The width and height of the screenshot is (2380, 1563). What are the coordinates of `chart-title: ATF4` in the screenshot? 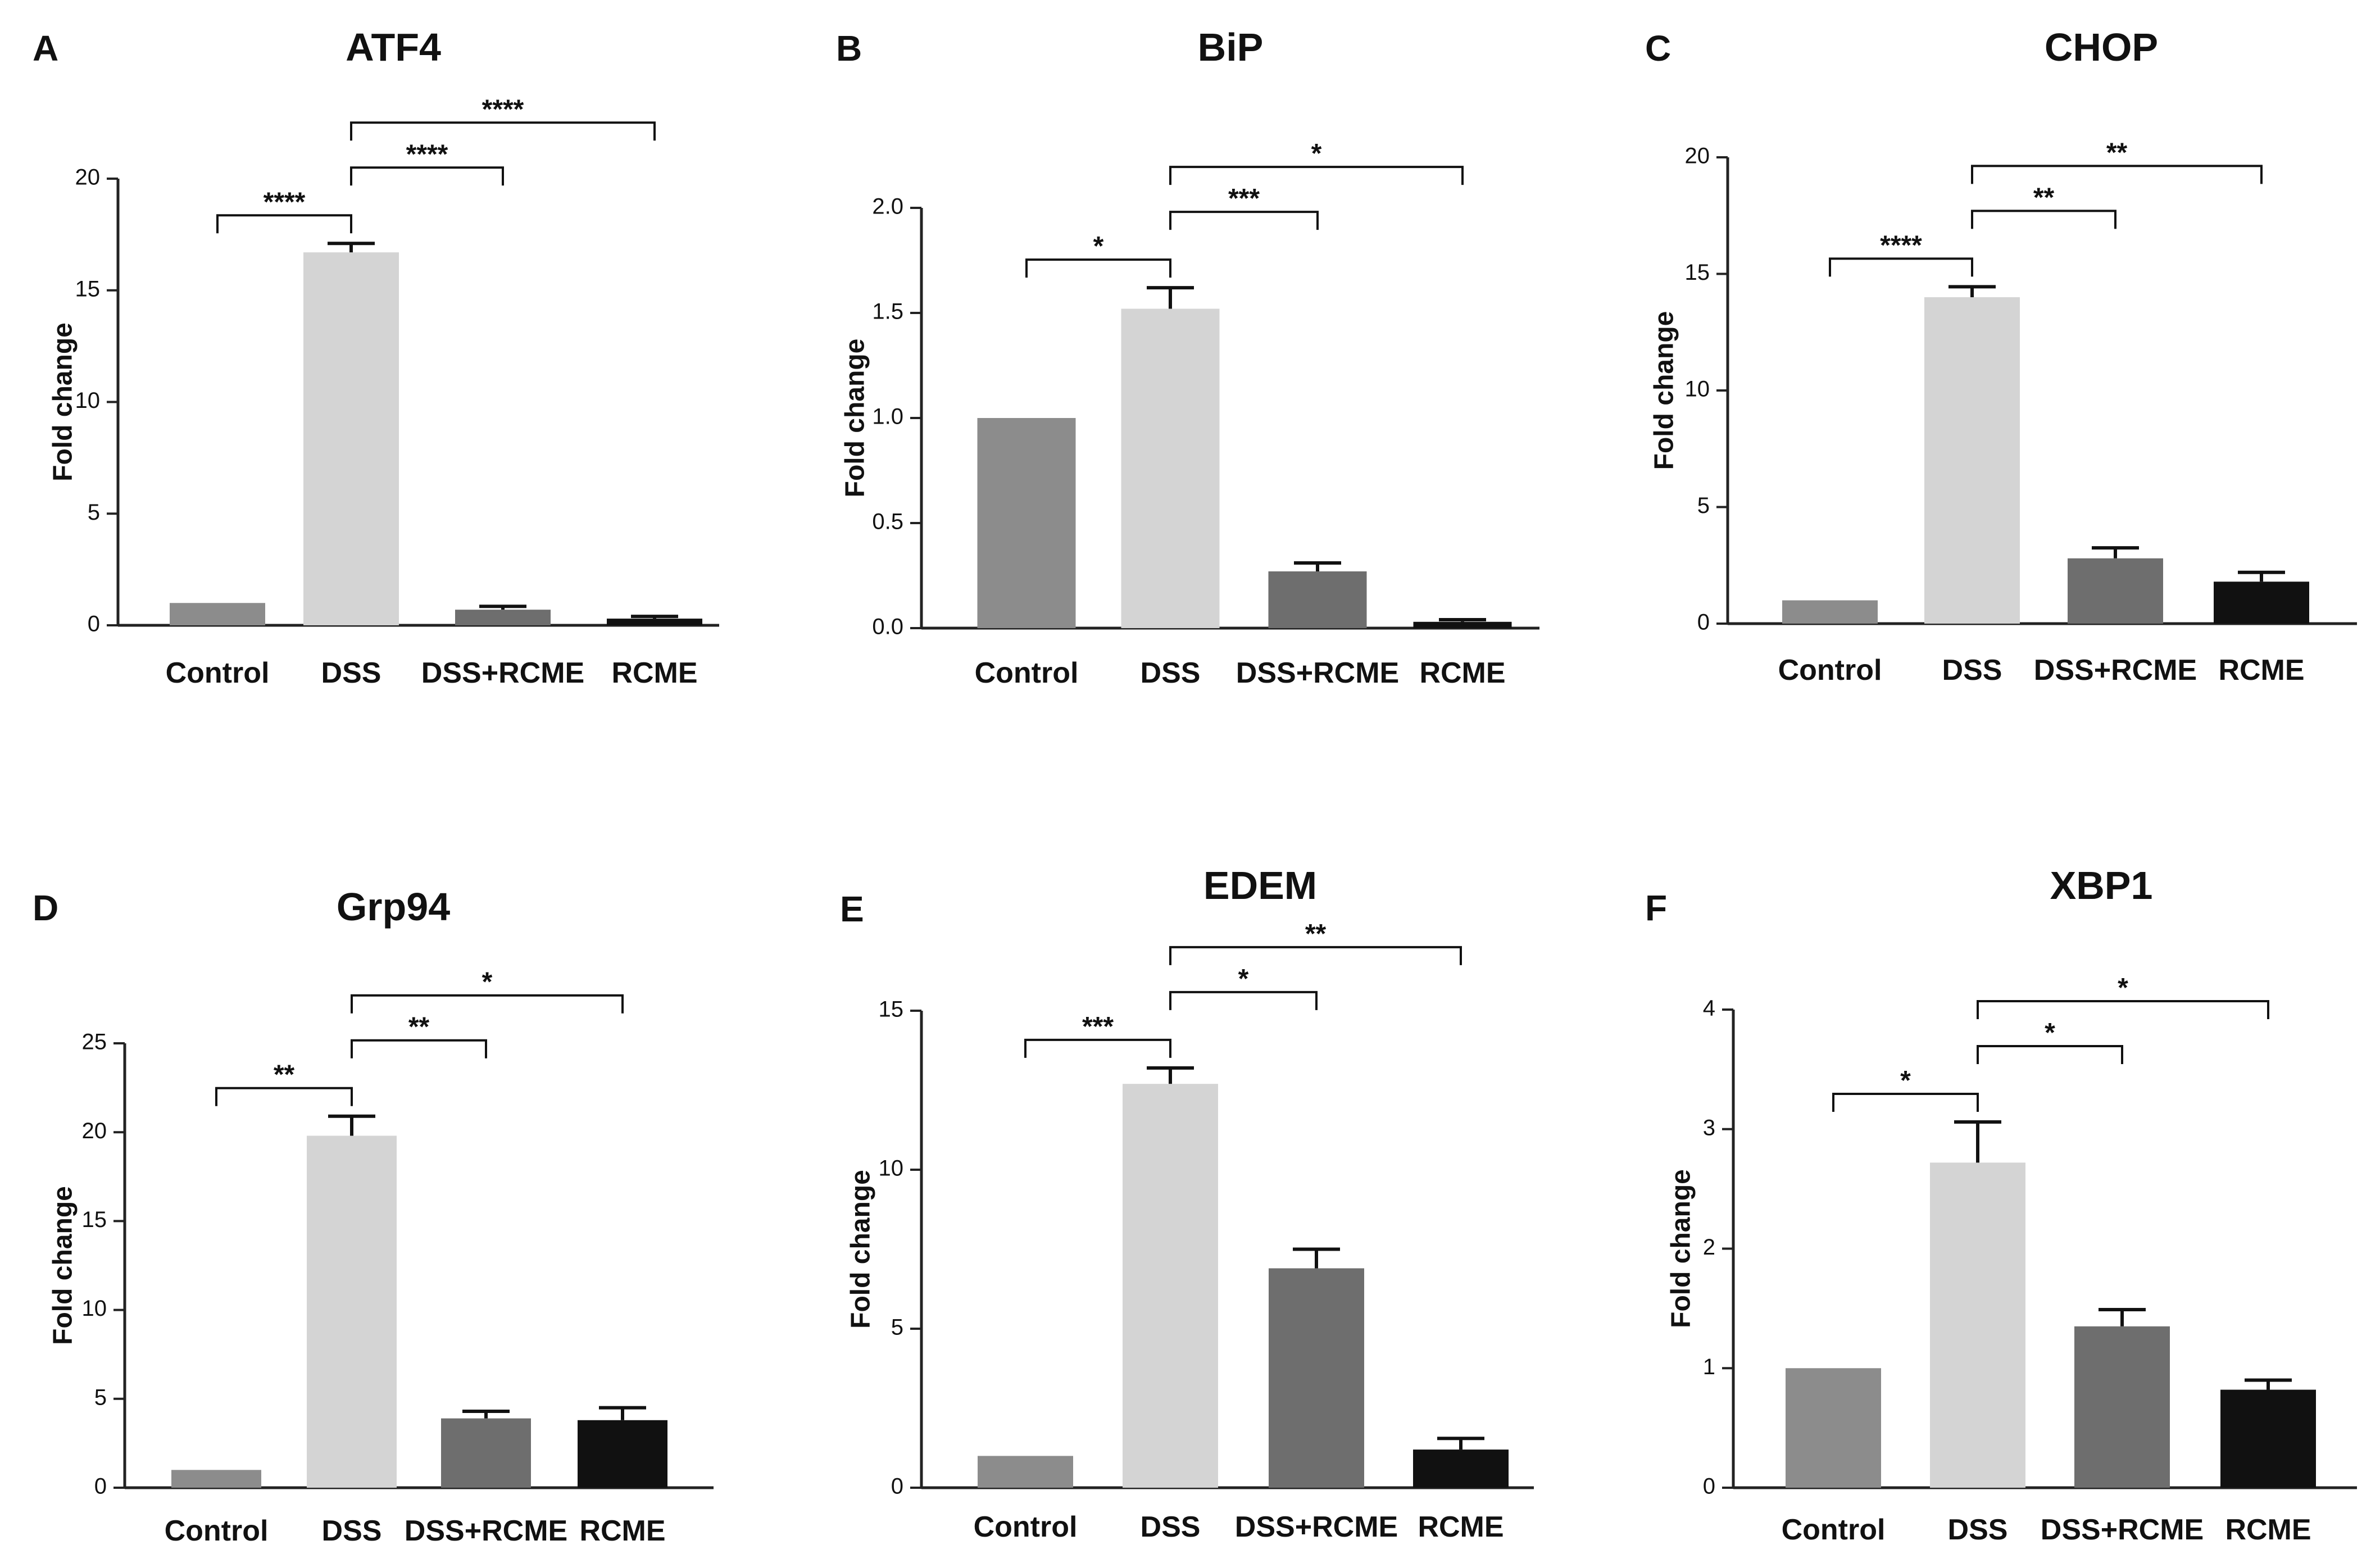 It's located at (393, 47).